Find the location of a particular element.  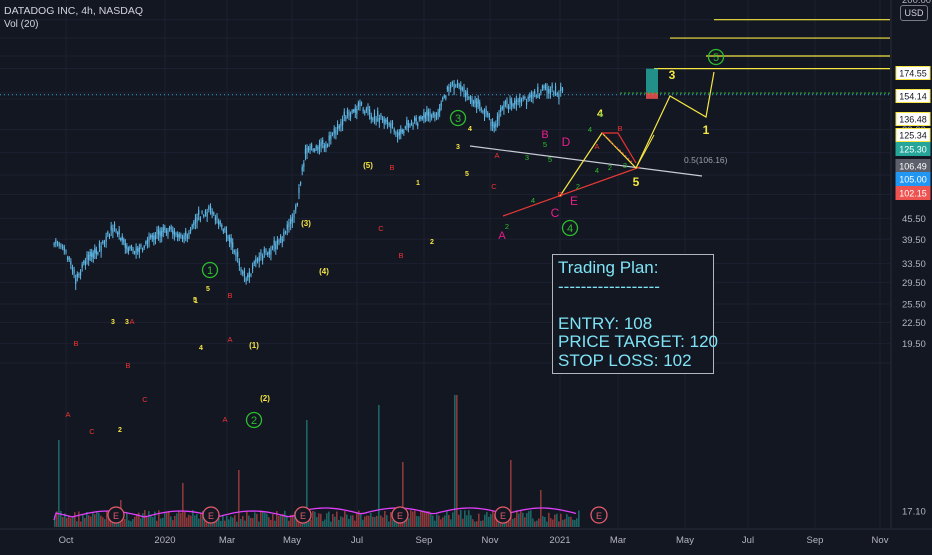

earnings-marker-label: E is located at coordinates (211, 516).